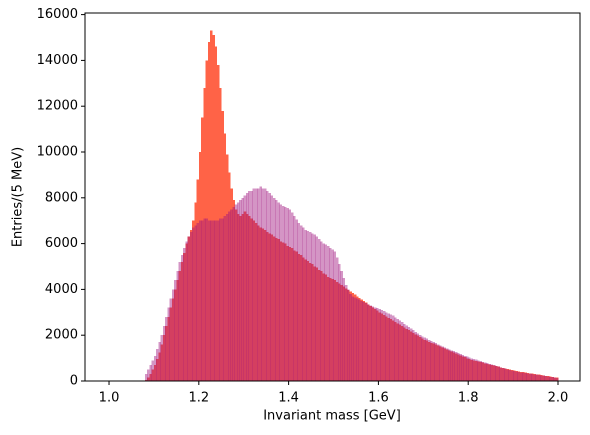 The height and width of the screenshot is (435, 590). Describe the element at coordinates (57, 60) in the screenshot. I see `y-tick-label: 14000` at that location.